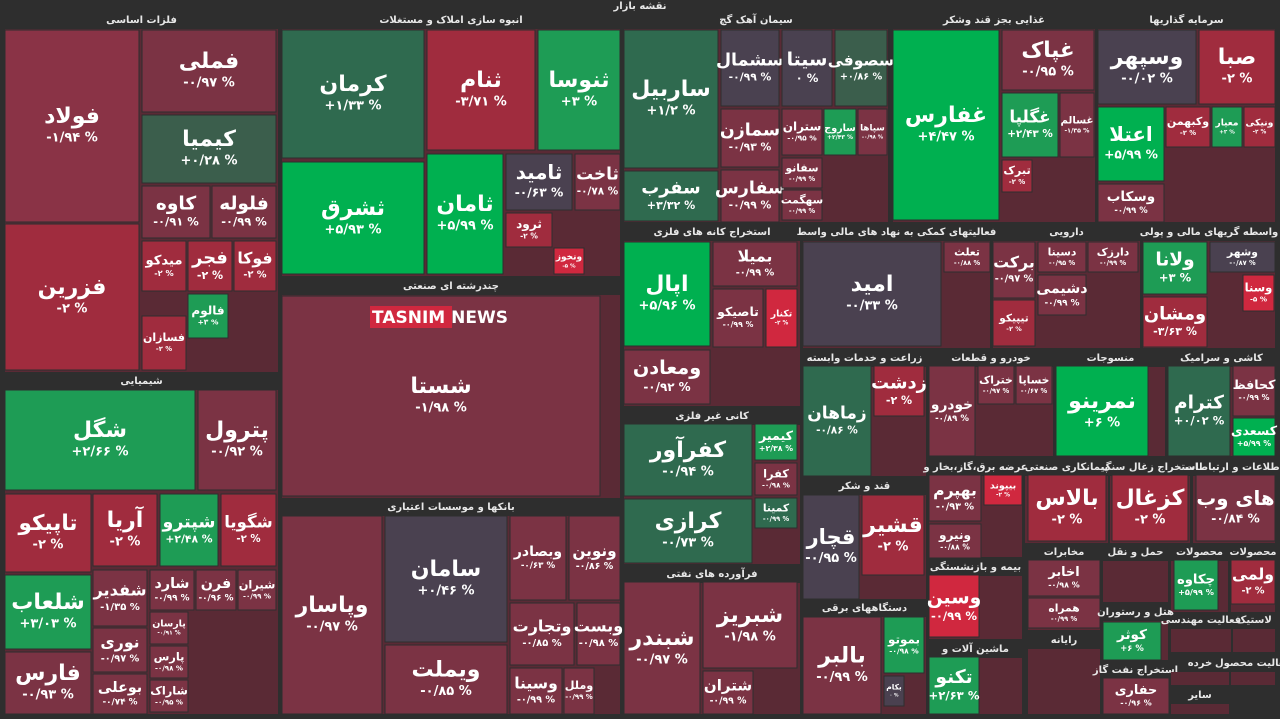 The width and height of the screenshot is (1280, 719). I want to click on tile-change: +۰/۲۸ %, so click(209, 161).